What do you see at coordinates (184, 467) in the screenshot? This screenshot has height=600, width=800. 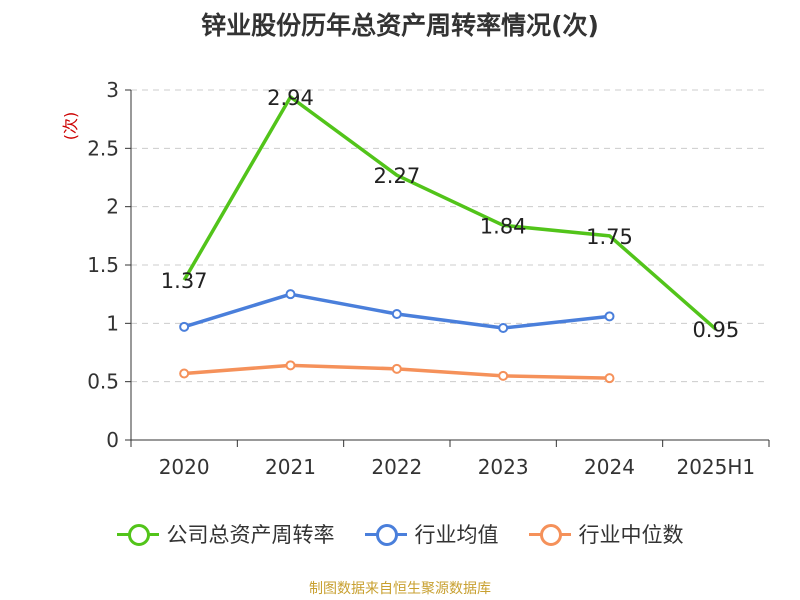 I see `x-tick-label: 2020` at bounding box center [184, 467].